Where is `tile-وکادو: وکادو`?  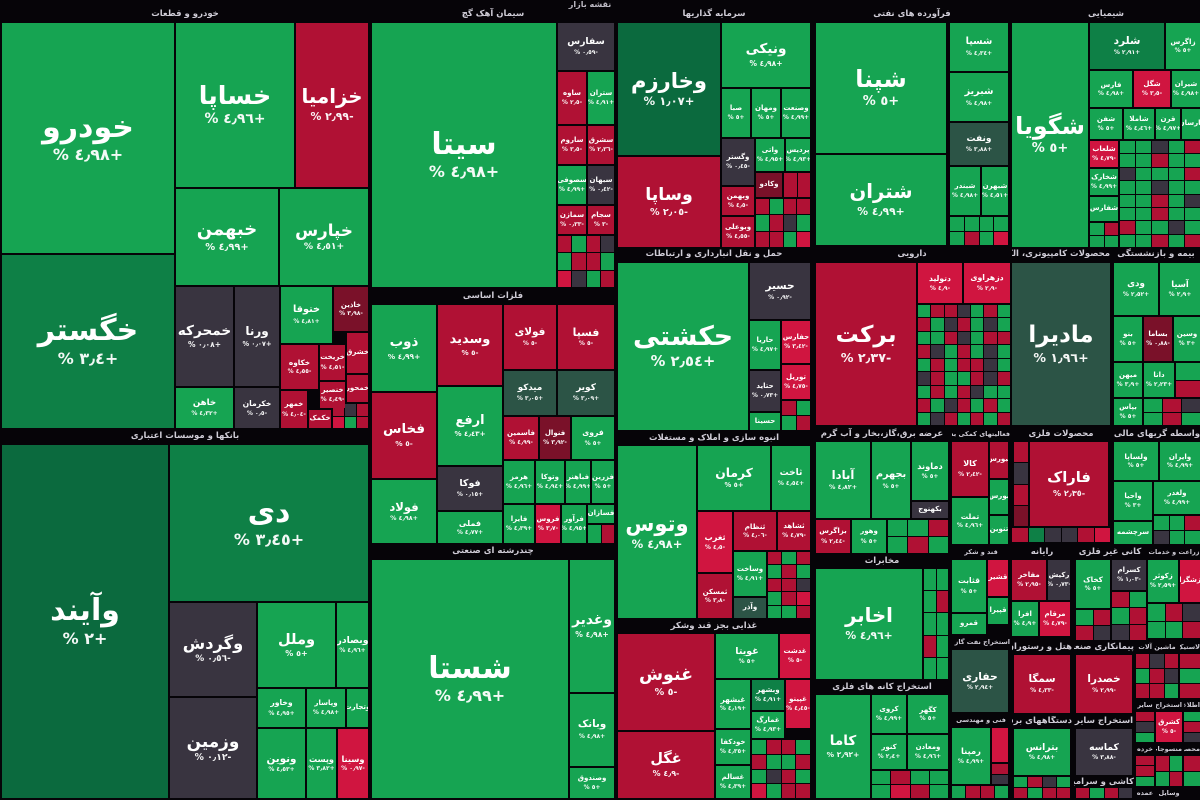
tile-وکادو: وکادو is located at coordinates (769, 185).